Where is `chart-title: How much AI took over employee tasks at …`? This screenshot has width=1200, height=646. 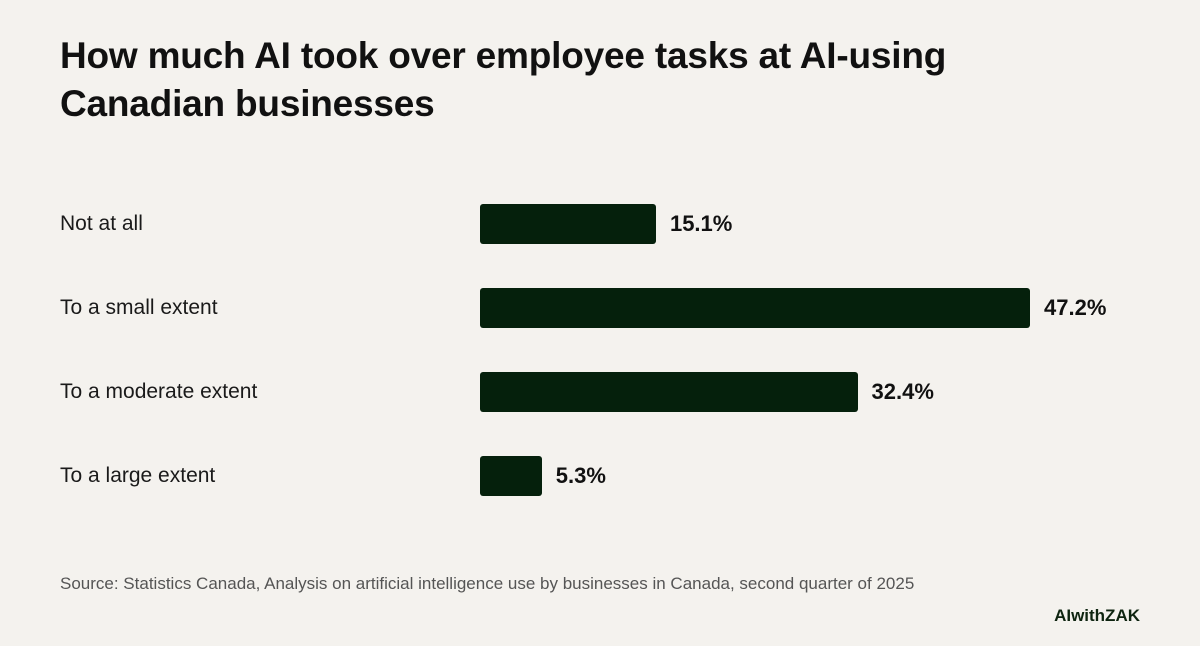 chart-title: How much AI took over employee tasks at … is located at coordinates (503, 79).